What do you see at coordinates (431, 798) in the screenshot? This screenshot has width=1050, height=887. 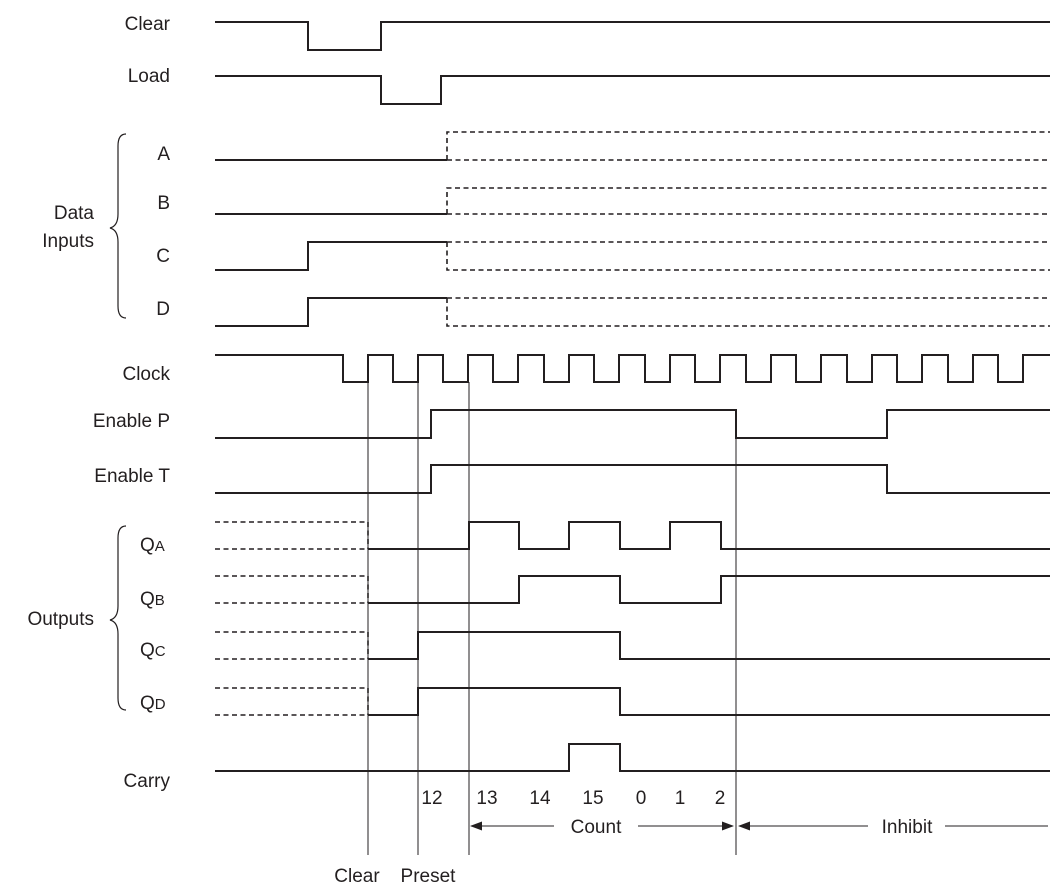 I see `count-12: 12` at bounding box center [431, 798].